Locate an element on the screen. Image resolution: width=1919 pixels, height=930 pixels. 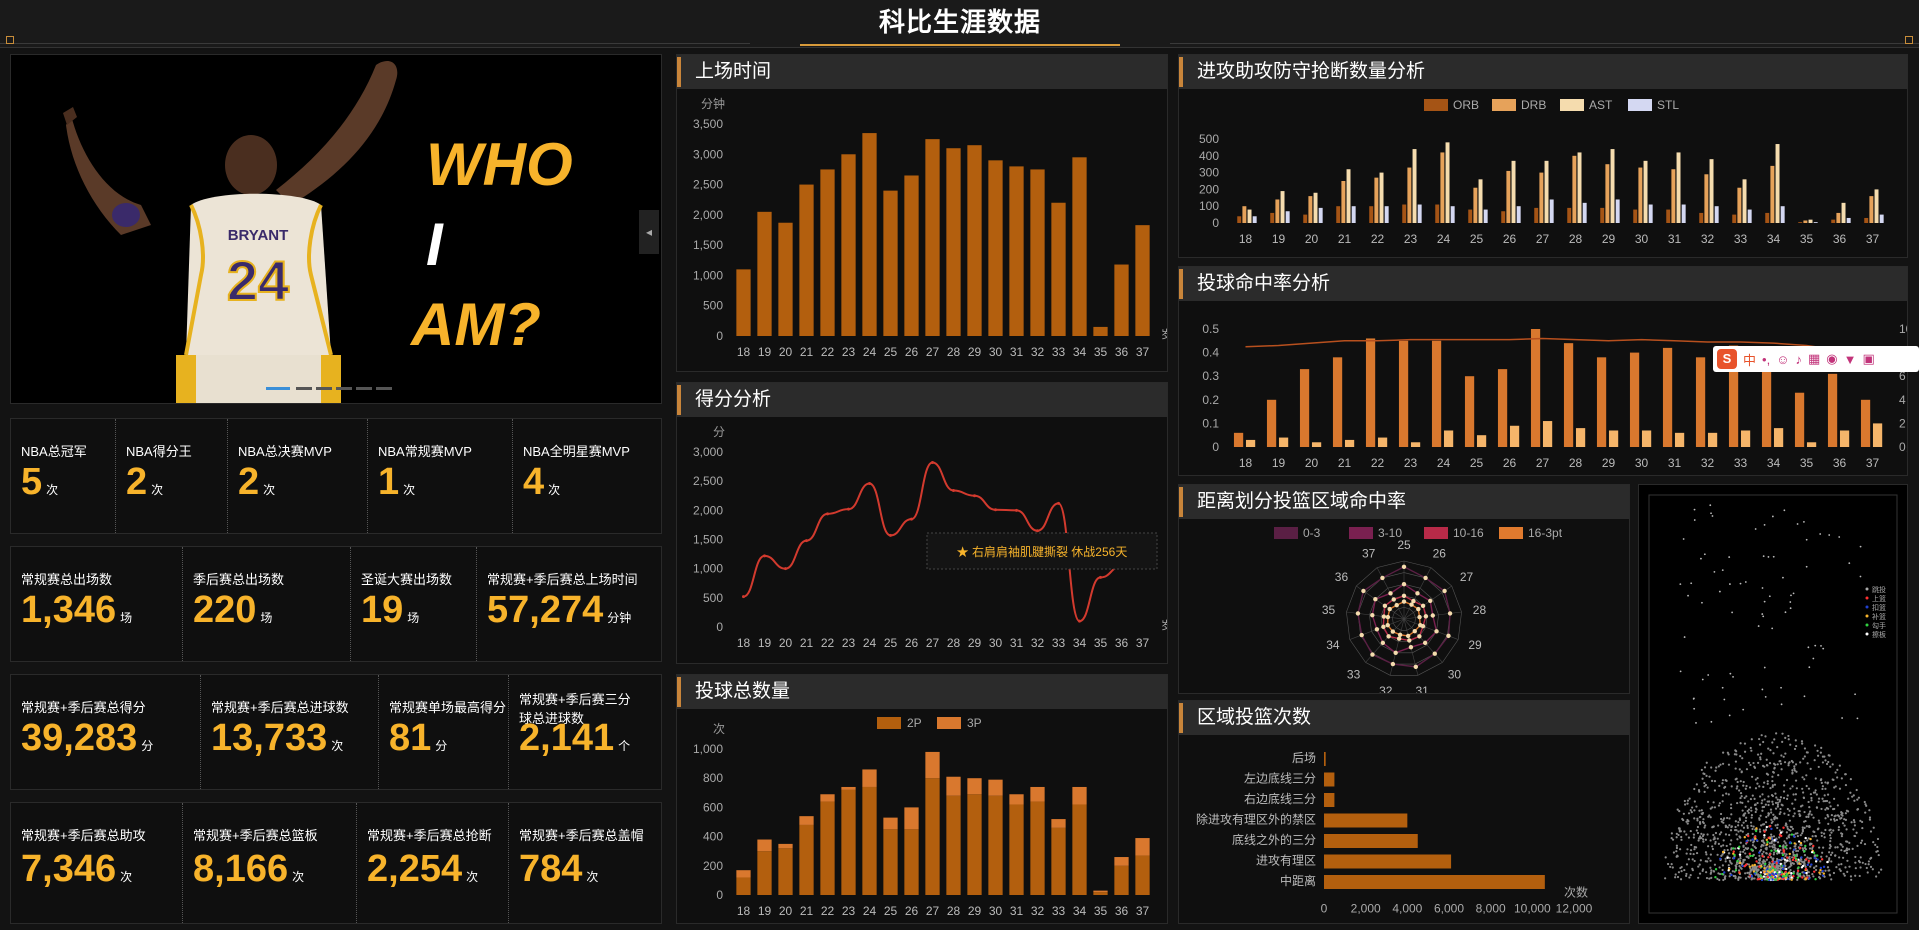
legend-label: 勾手 is located at coordinates (1879, 625).